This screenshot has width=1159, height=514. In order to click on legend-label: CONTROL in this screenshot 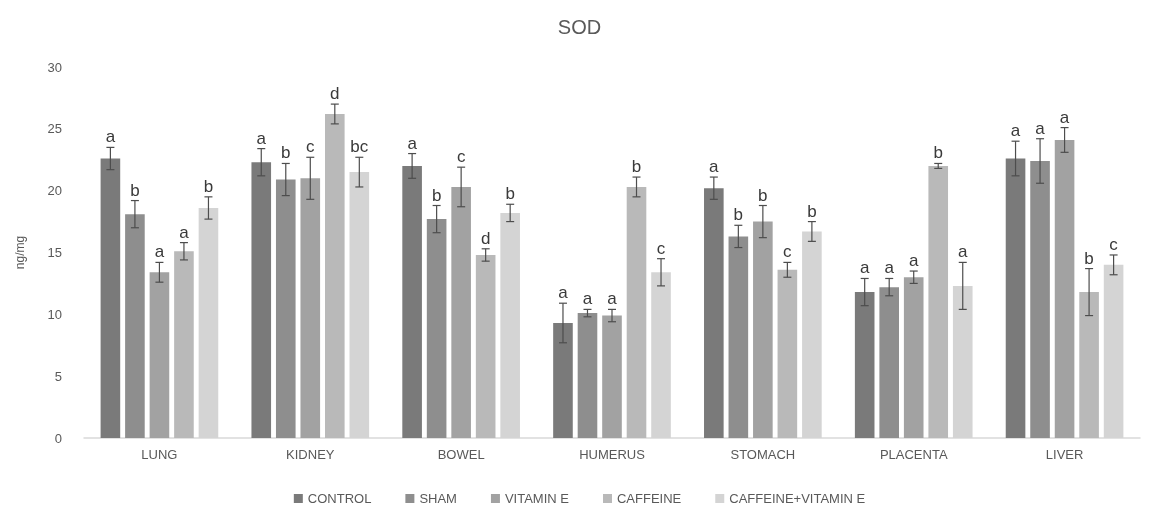, I will do `click(339, 498)`.